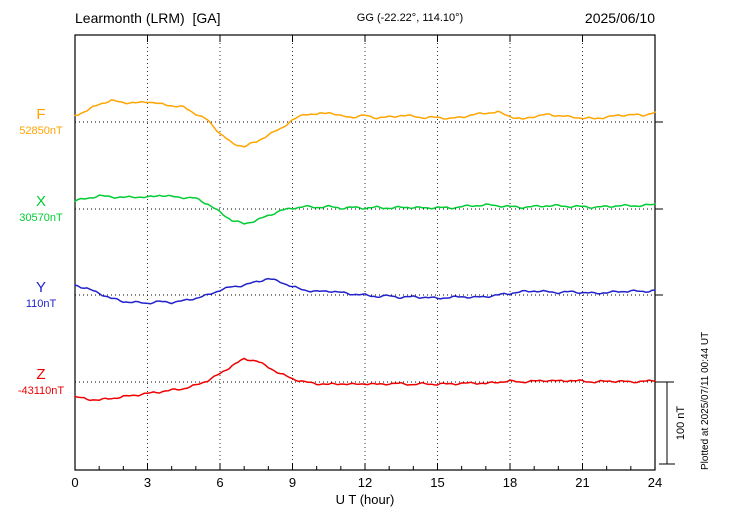 This screenshot has height=520, width=730. I want to click on trace-Y, so click(365, 291).